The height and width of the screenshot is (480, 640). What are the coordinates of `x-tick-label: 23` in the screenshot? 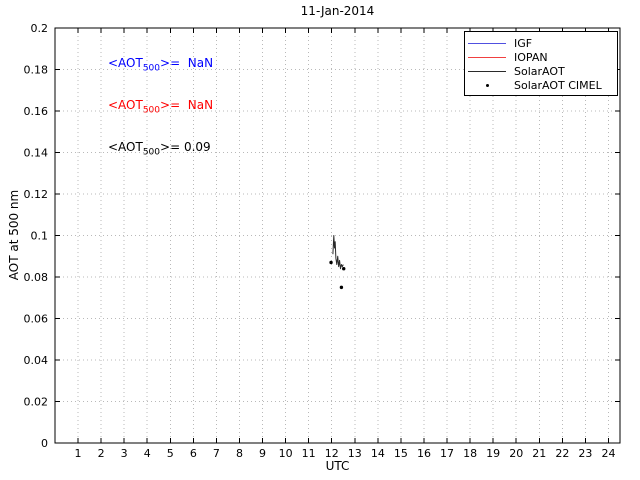 It's located at (585, 453).